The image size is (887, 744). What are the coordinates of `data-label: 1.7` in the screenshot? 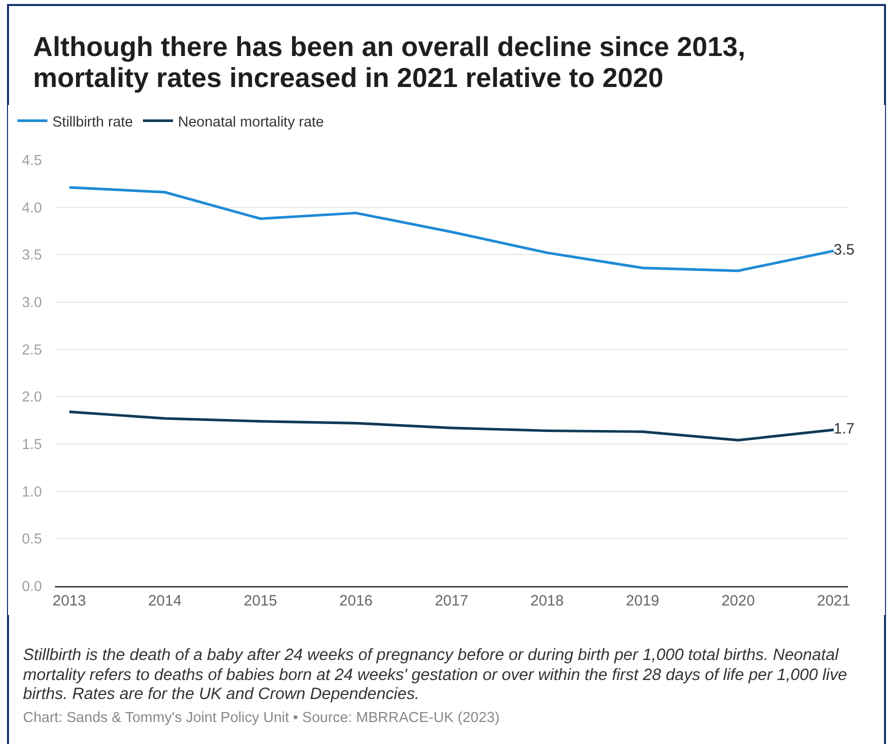 It's located at (844, 429).